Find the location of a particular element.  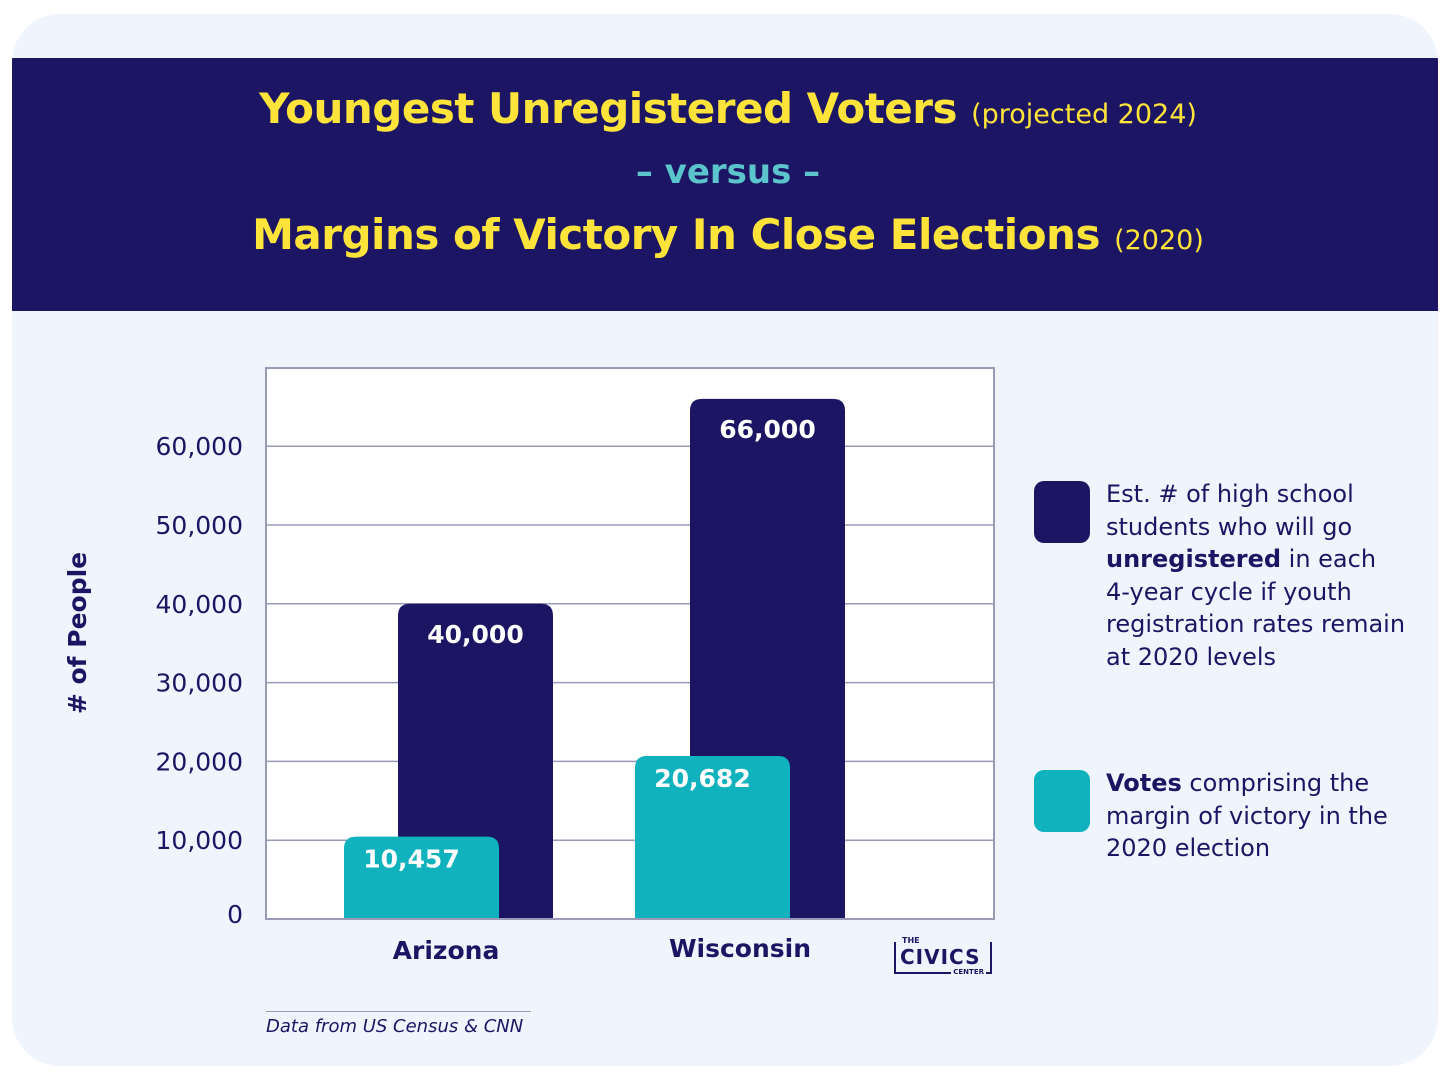

main-title-subtitle: (projected 2024) is located at coordinates (1084, 114).